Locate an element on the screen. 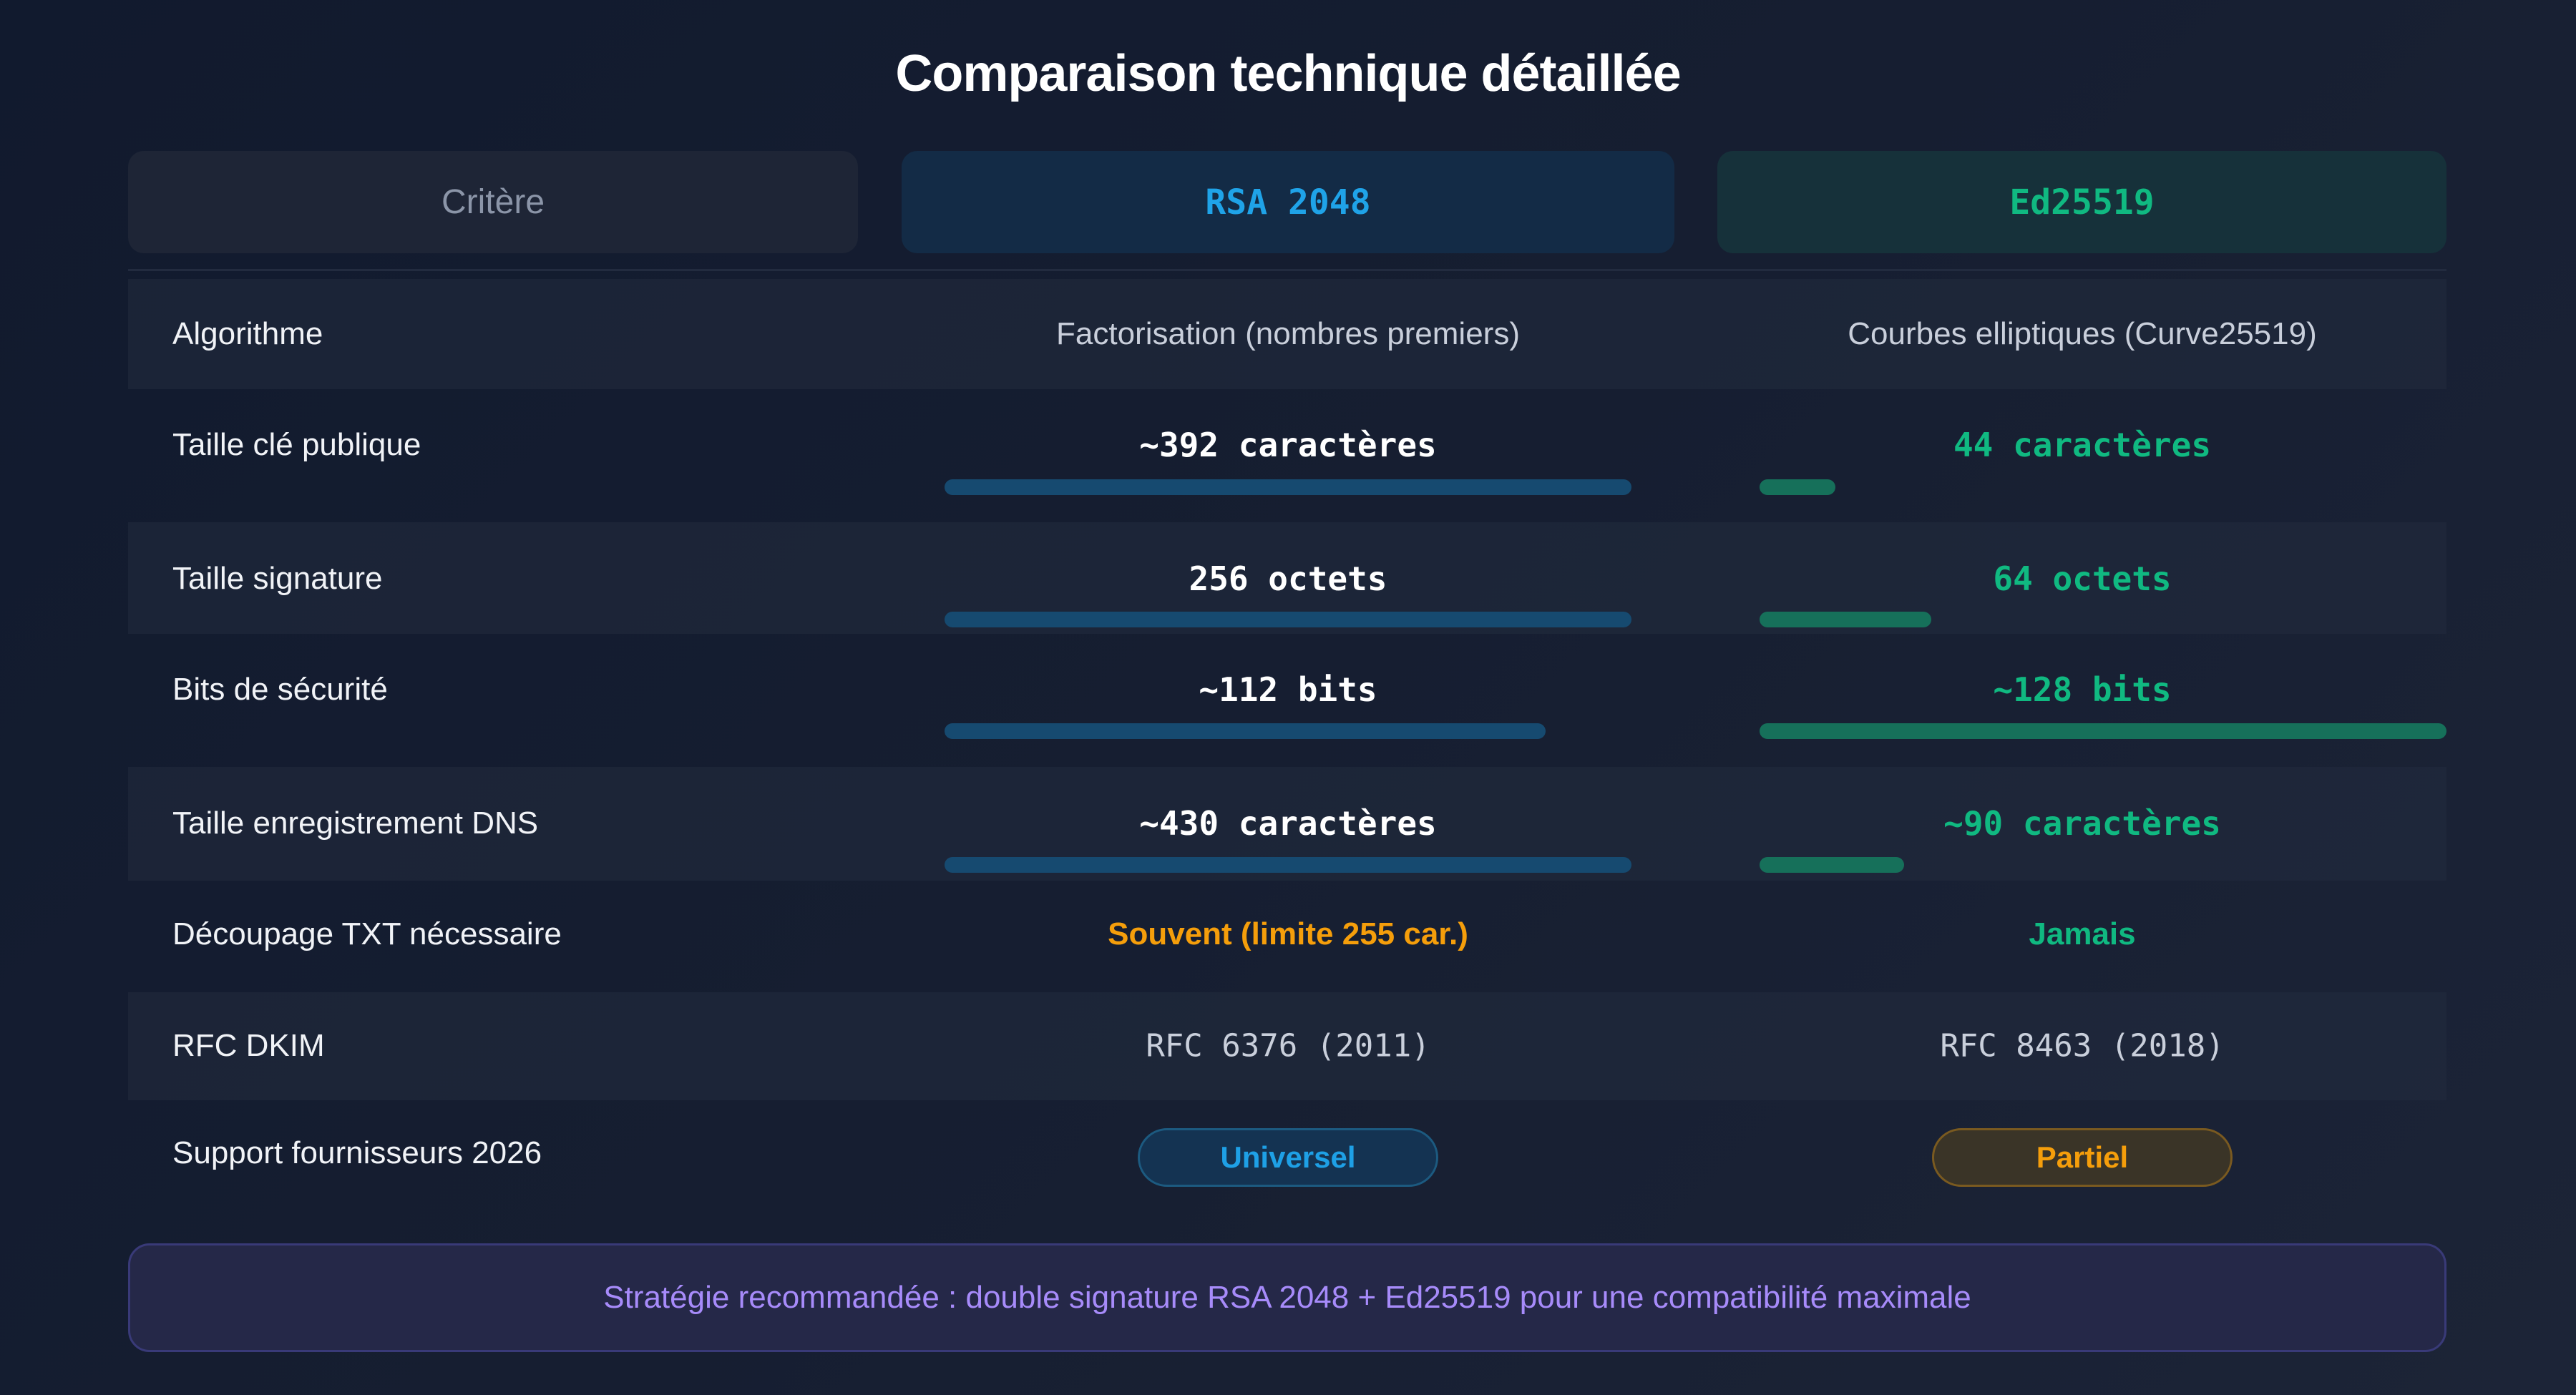 The height and width of the screenshot is (1395, 2576). row-label: Bits de sécurité is located at coordinates (280, 689).